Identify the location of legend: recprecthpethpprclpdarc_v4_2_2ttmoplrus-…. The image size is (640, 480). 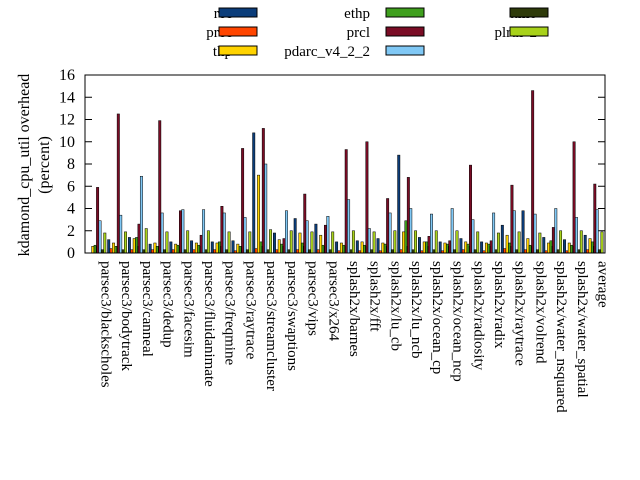
(377, 33).